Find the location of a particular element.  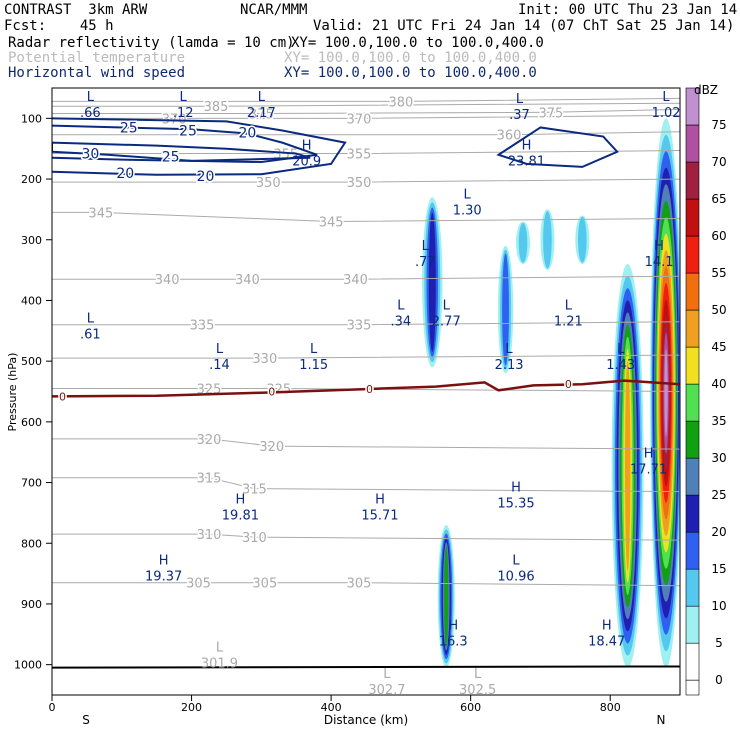

hl-value: .37 is located at coordinates (519, 115).